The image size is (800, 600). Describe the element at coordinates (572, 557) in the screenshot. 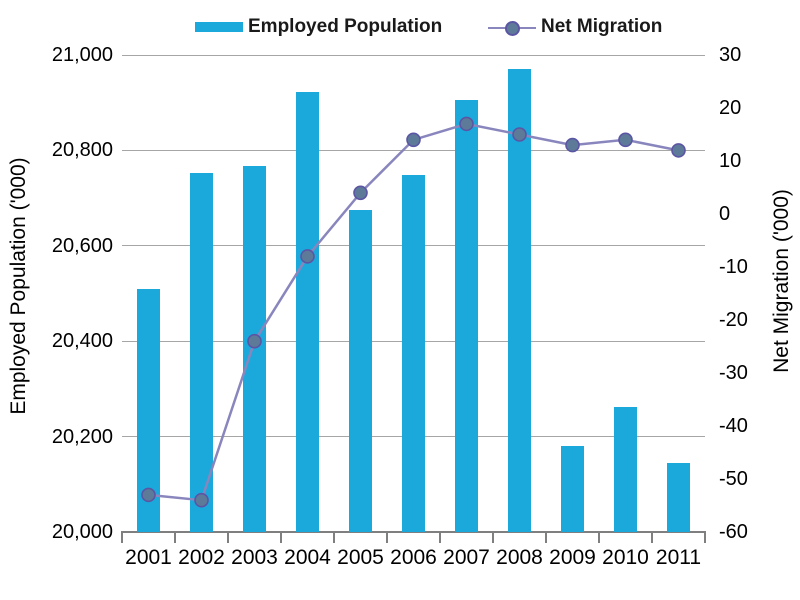

I see `x-axis-tick-label: 2009` at that location.